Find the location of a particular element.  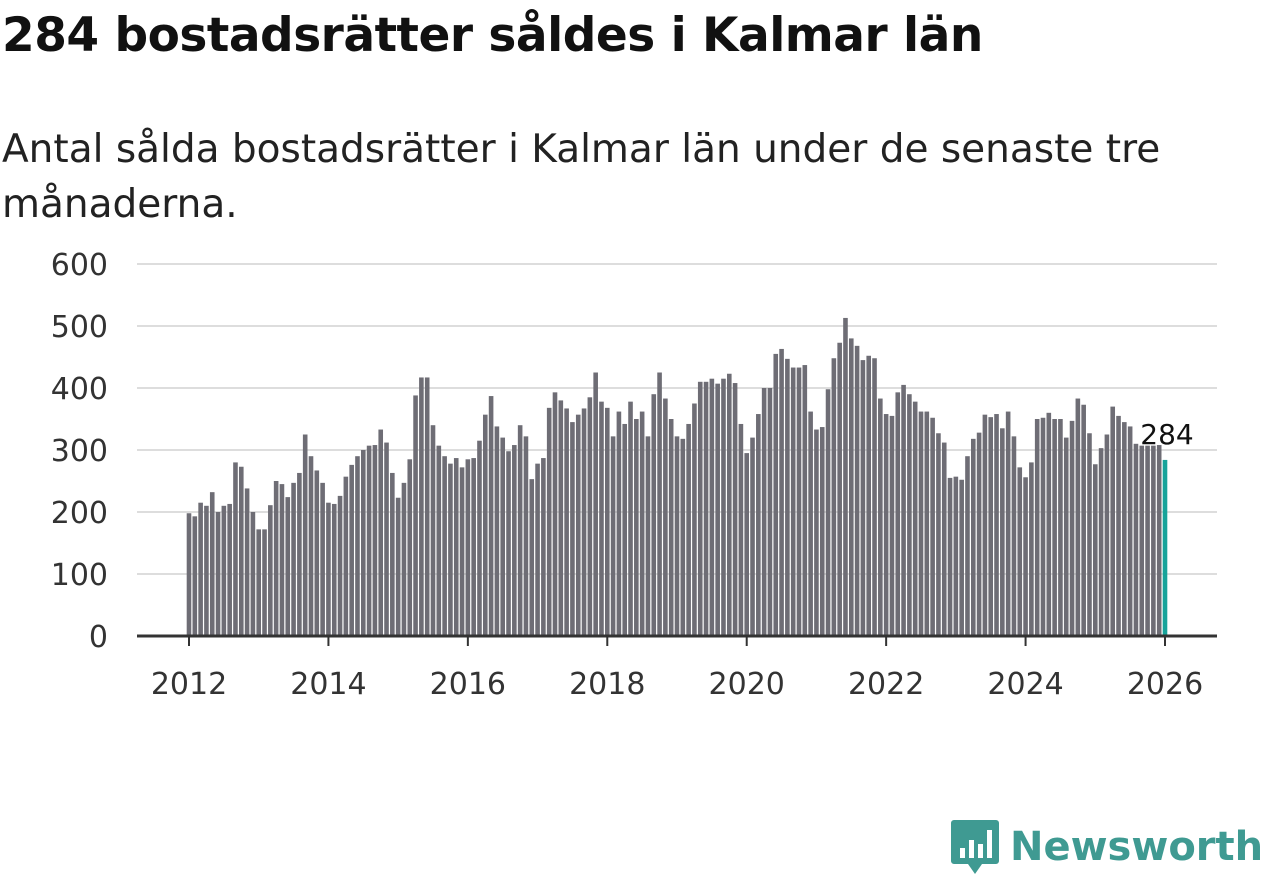

newsworthy-logo-icon is located at coordinates (975, 847).